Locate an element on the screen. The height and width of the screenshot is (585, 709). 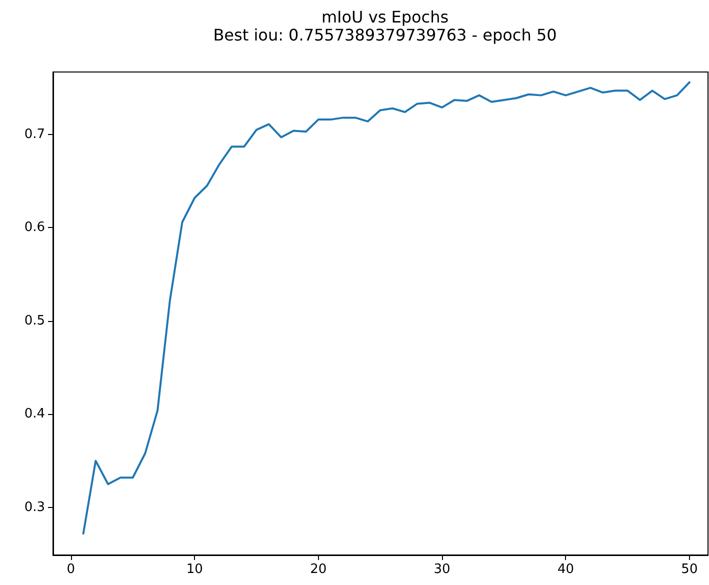
x-tick-label: 0 is located at coordinates (71, 569).